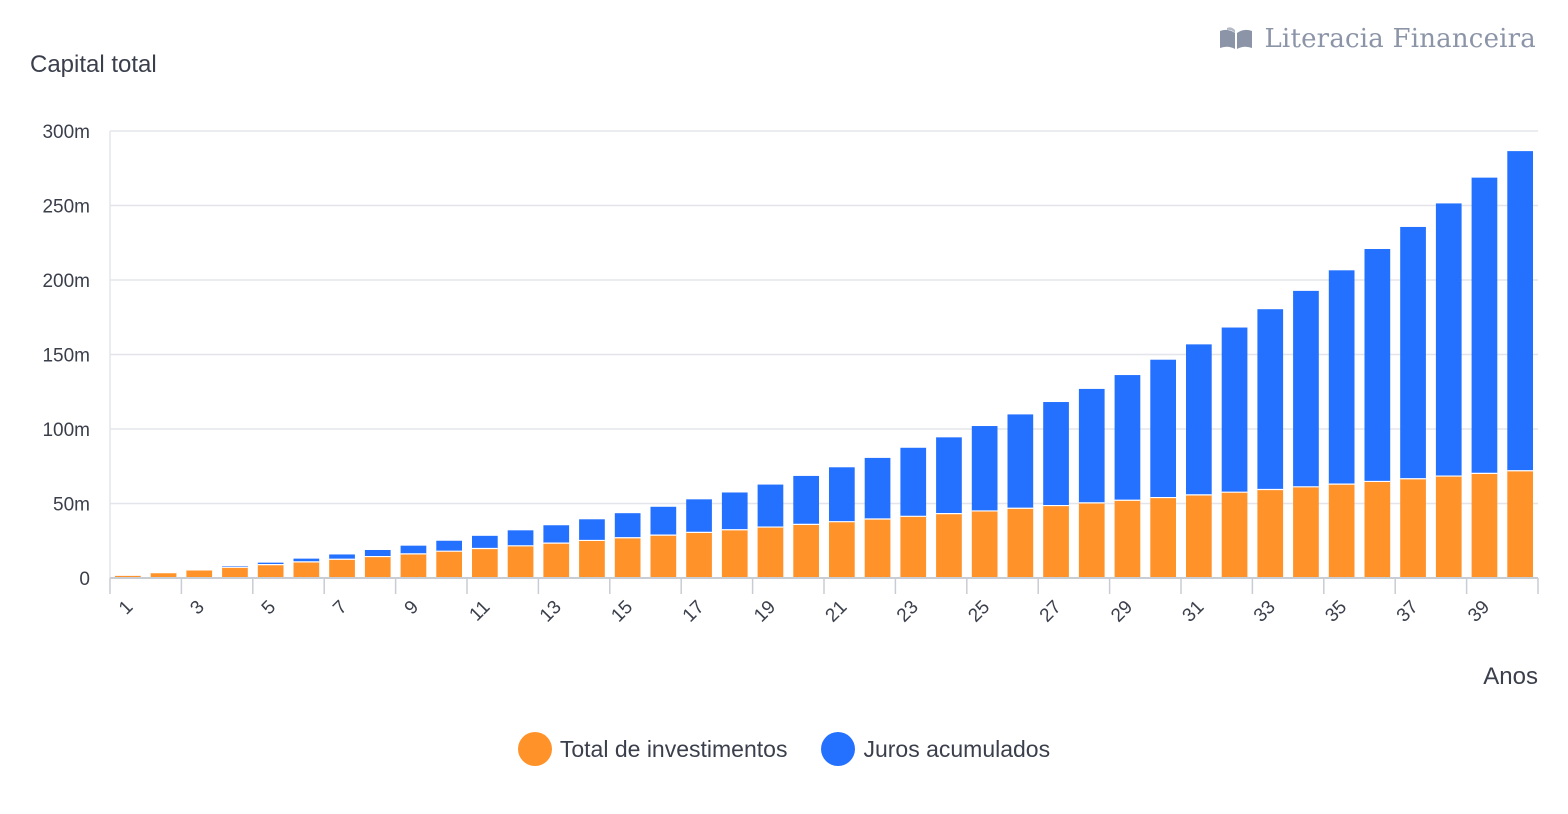 This screenshot has height=814, width=1568. Describe the element at coordinates (804, 612) in the screenshot. I see `x-tick-labels: 1 3 5 7 9 11 13 15 17 19 21 23 25 27 29 31 33 35 37 39` at that location.